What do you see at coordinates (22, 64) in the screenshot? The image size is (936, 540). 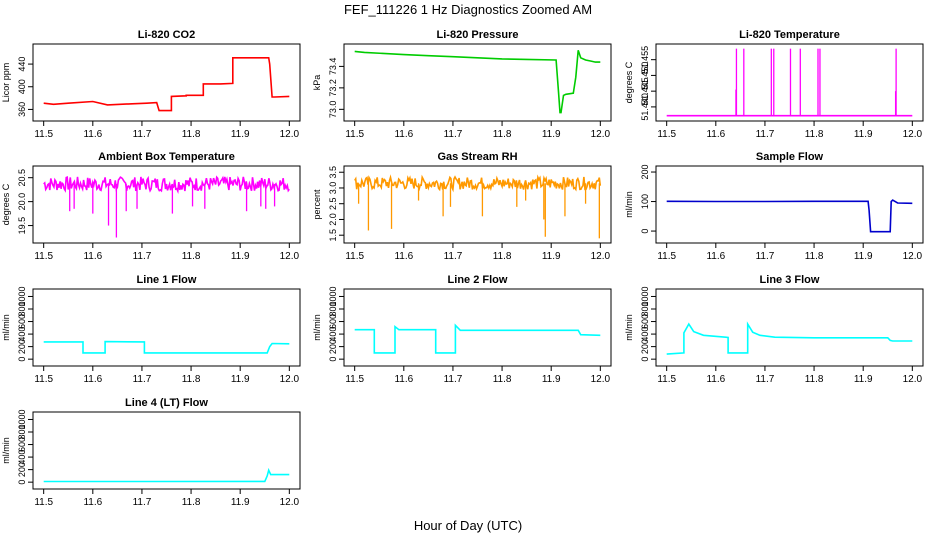 I see `y-tick-label: 440` at bounding box center [22, 64].